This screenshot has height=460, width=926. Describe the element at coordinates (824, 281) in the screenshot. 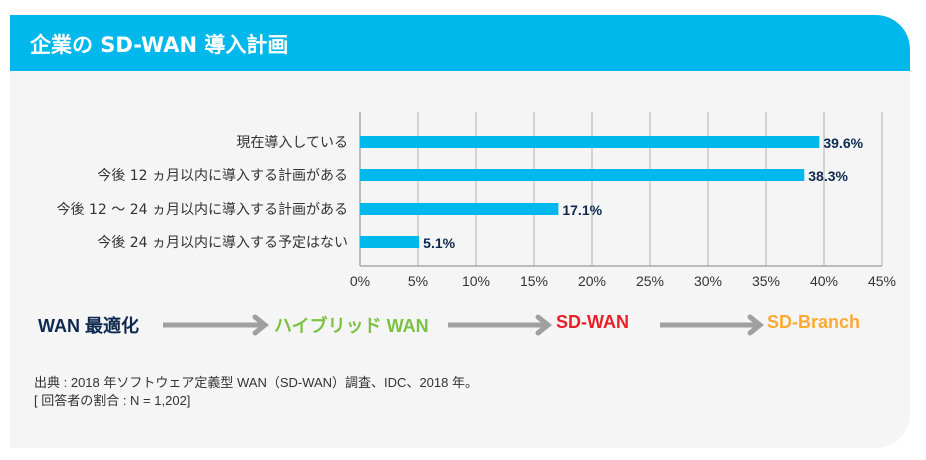

I see `x-tick-label: 40%` at that location.